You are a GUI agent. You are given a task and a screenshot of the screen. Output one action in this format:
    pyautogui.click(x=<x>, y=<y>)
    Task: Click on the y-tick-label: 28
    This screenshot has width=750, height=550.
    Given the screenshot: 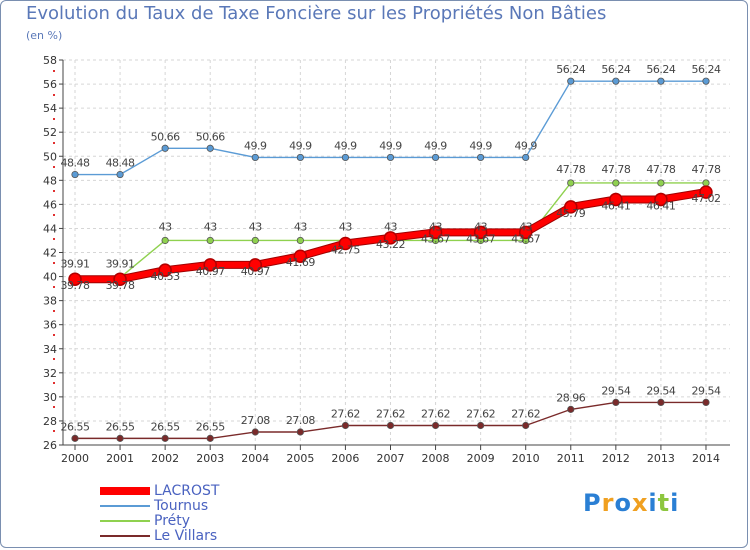 What is the action you would take?
    pyautogui.click(x=50, y=421)
    